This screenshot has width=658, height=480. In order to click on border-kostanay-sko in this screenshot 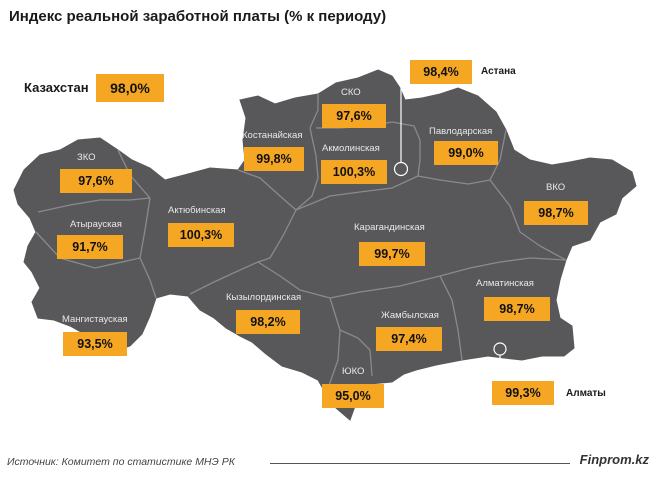, I will do `click(314, 111)`.